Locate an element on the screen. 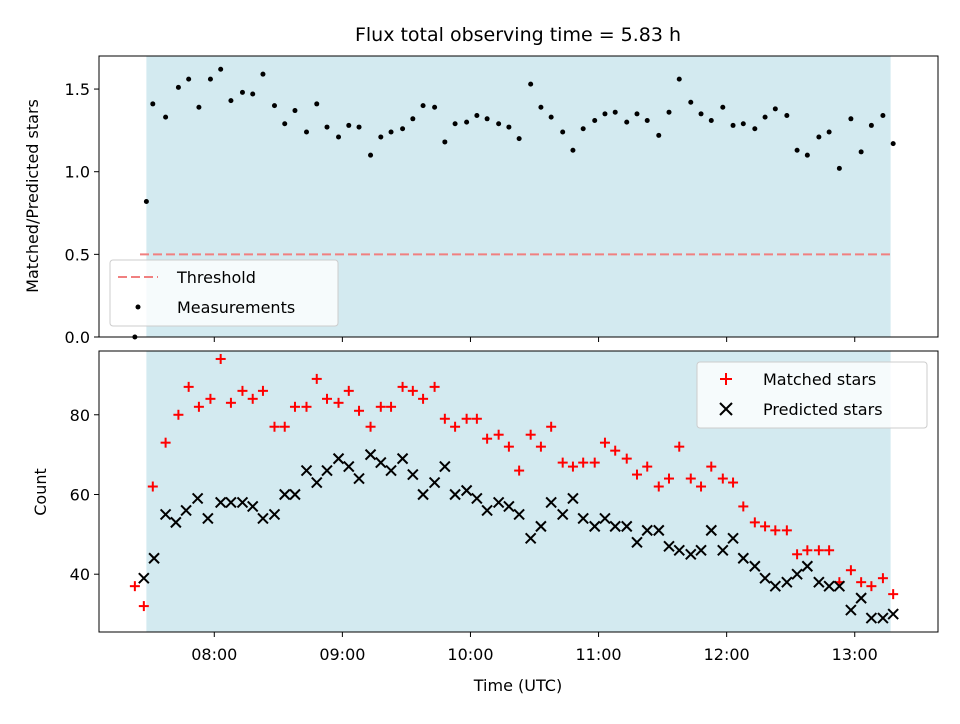 Image resolution: width=960 pixels, height=724 pixels. y-tick-label: 0.0 is located at coordinates (77, 337).